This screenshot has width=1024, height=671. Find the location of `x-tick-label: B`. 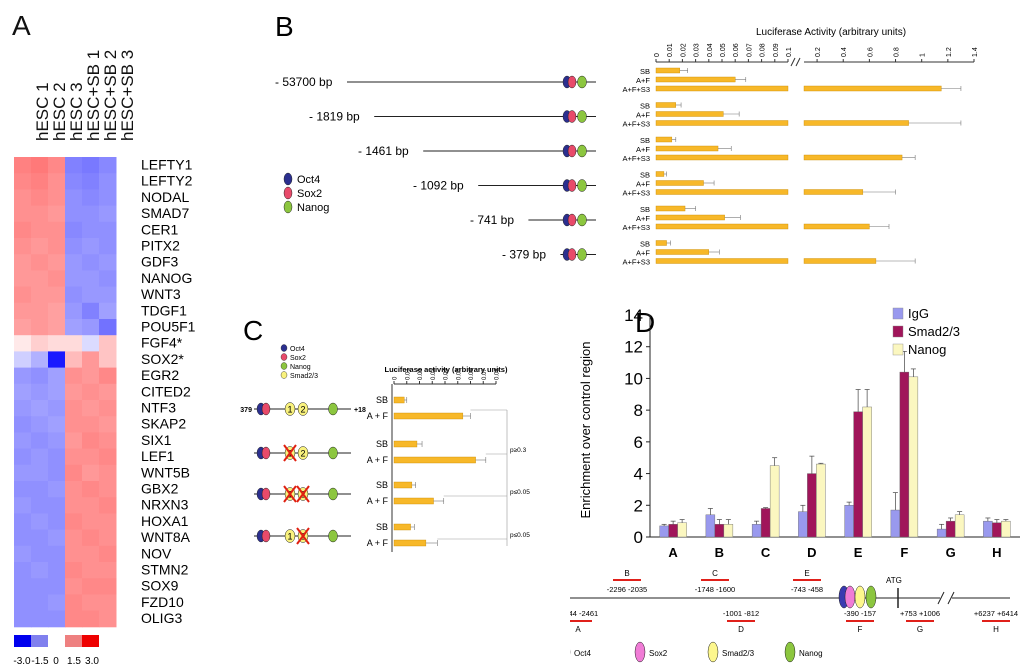

x-tick-label: B is located at coordinates (719, 552).